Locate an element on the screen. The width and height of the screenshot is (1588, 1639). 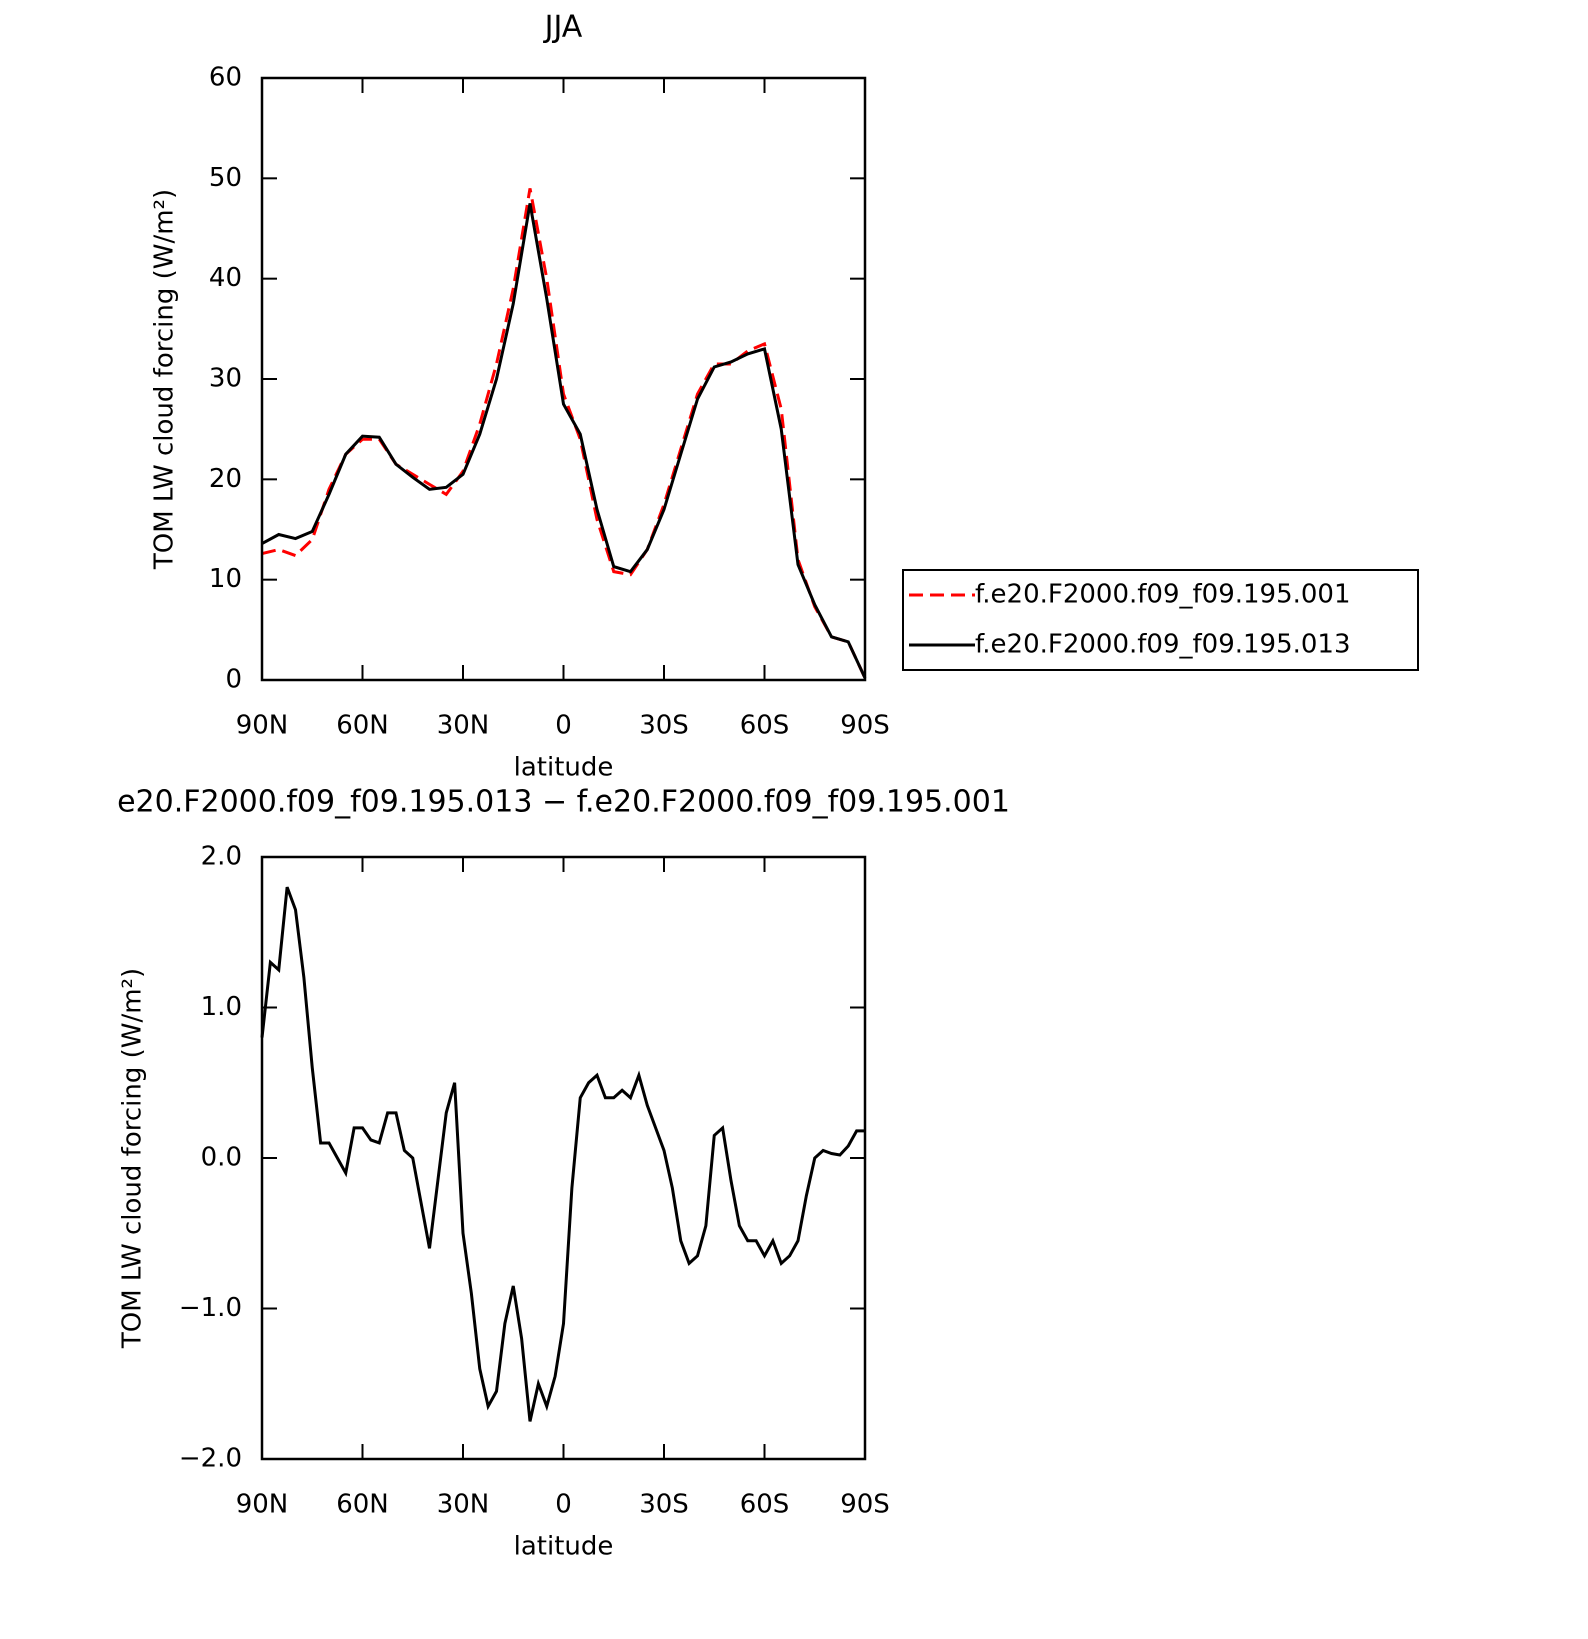
y-tick-label: 0.0 is located at coordinates (221, 1158).